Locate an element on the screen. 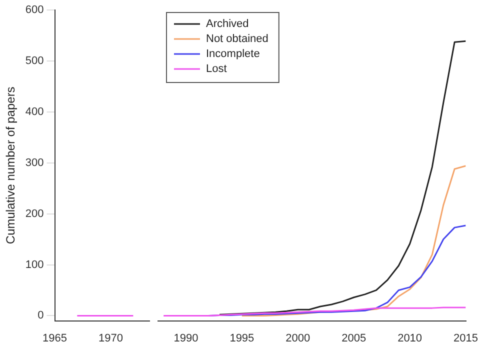  x-tick-label: 1965 is located at coordinates (54, 338).